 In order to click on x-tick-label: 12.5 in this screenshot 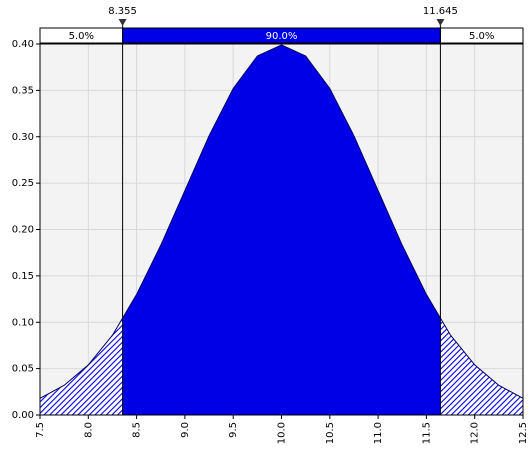, I will do `click(523, 433)`.